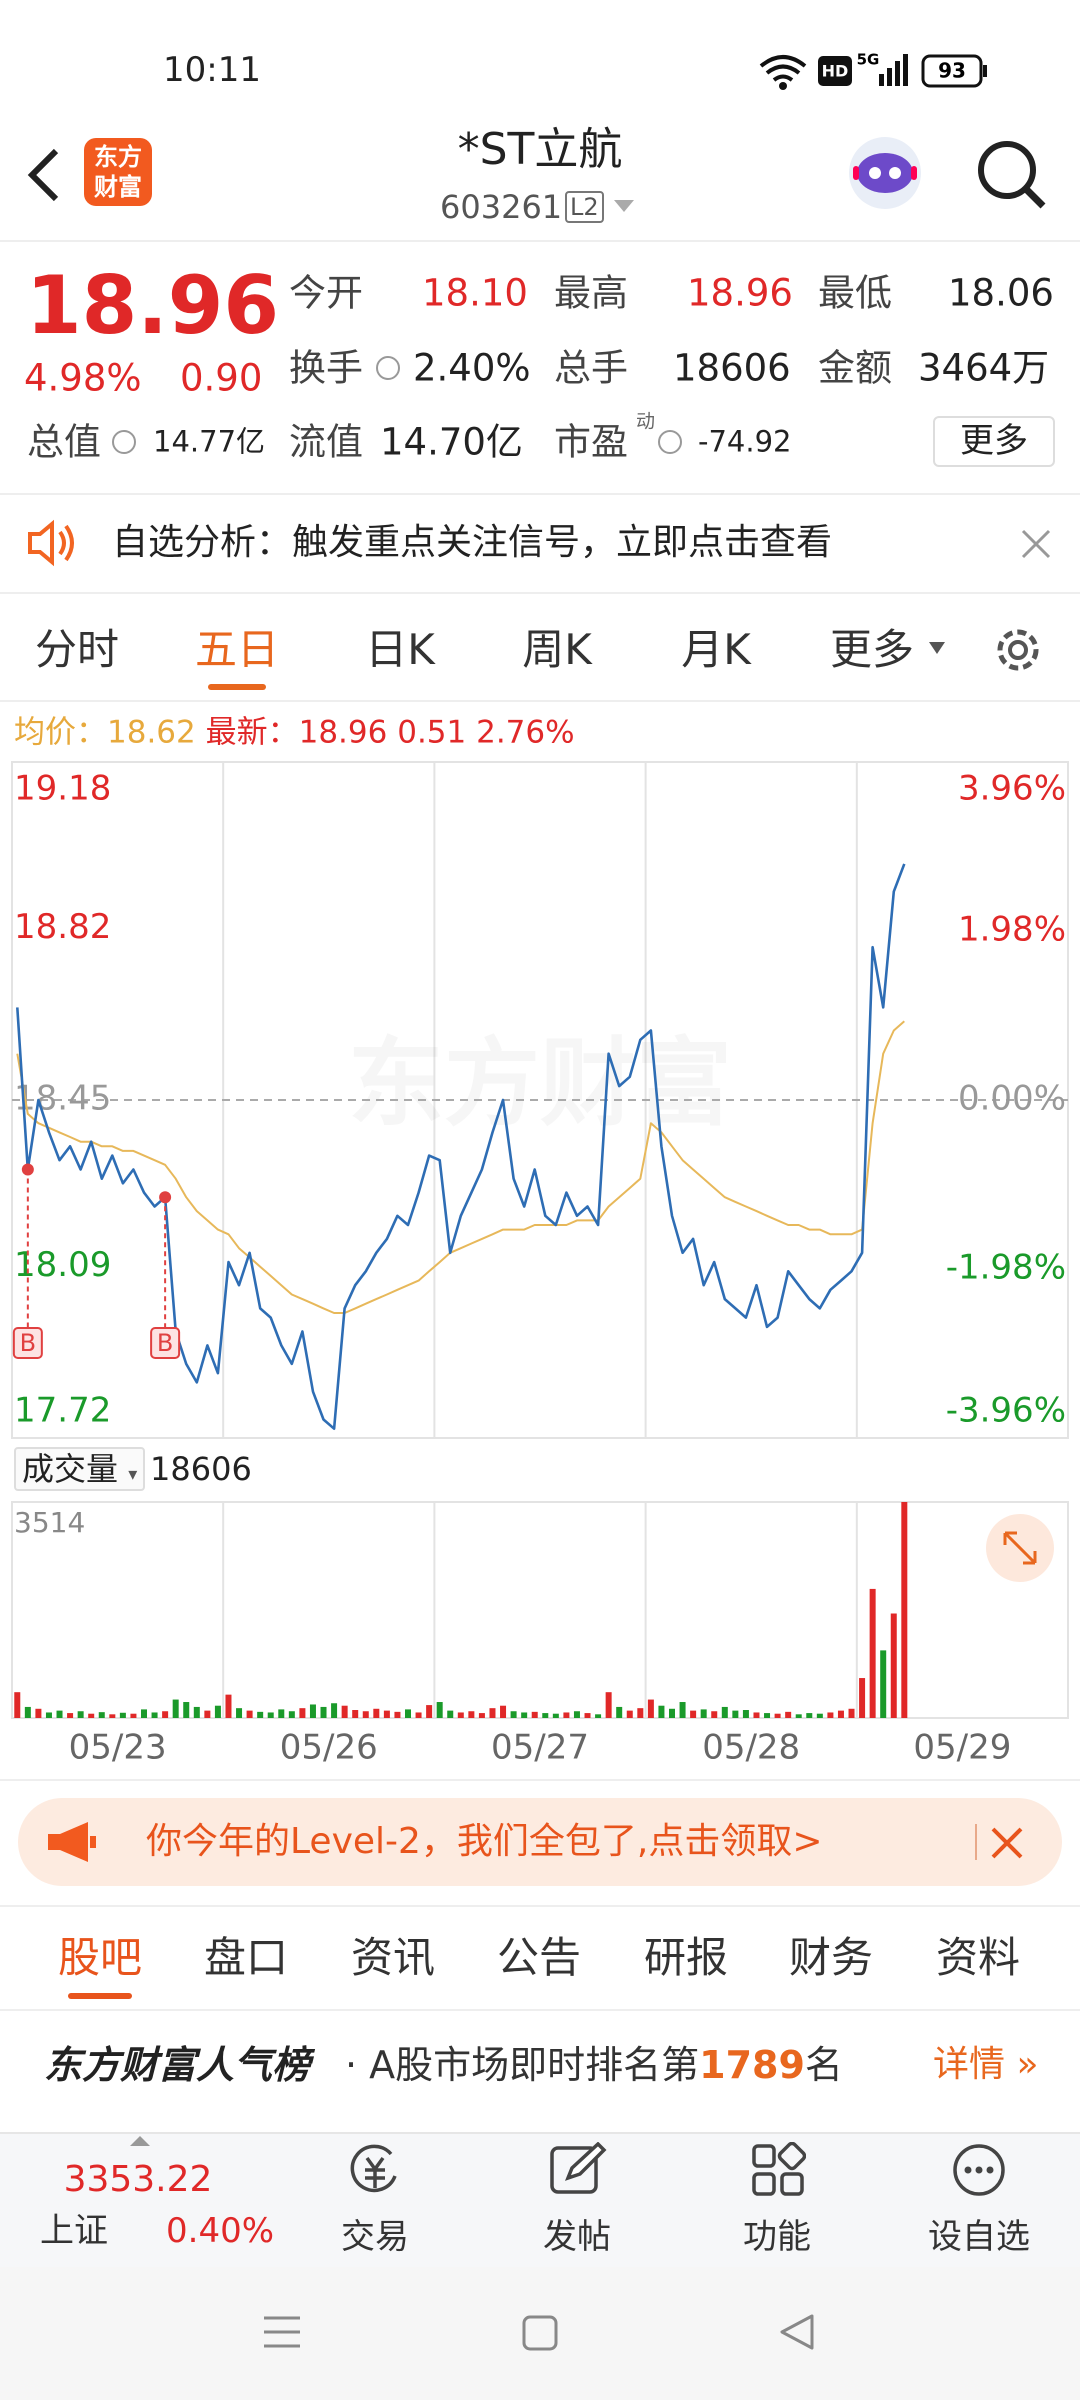  I want to click on volume-tick-label: 3514, so click(49, 1522).